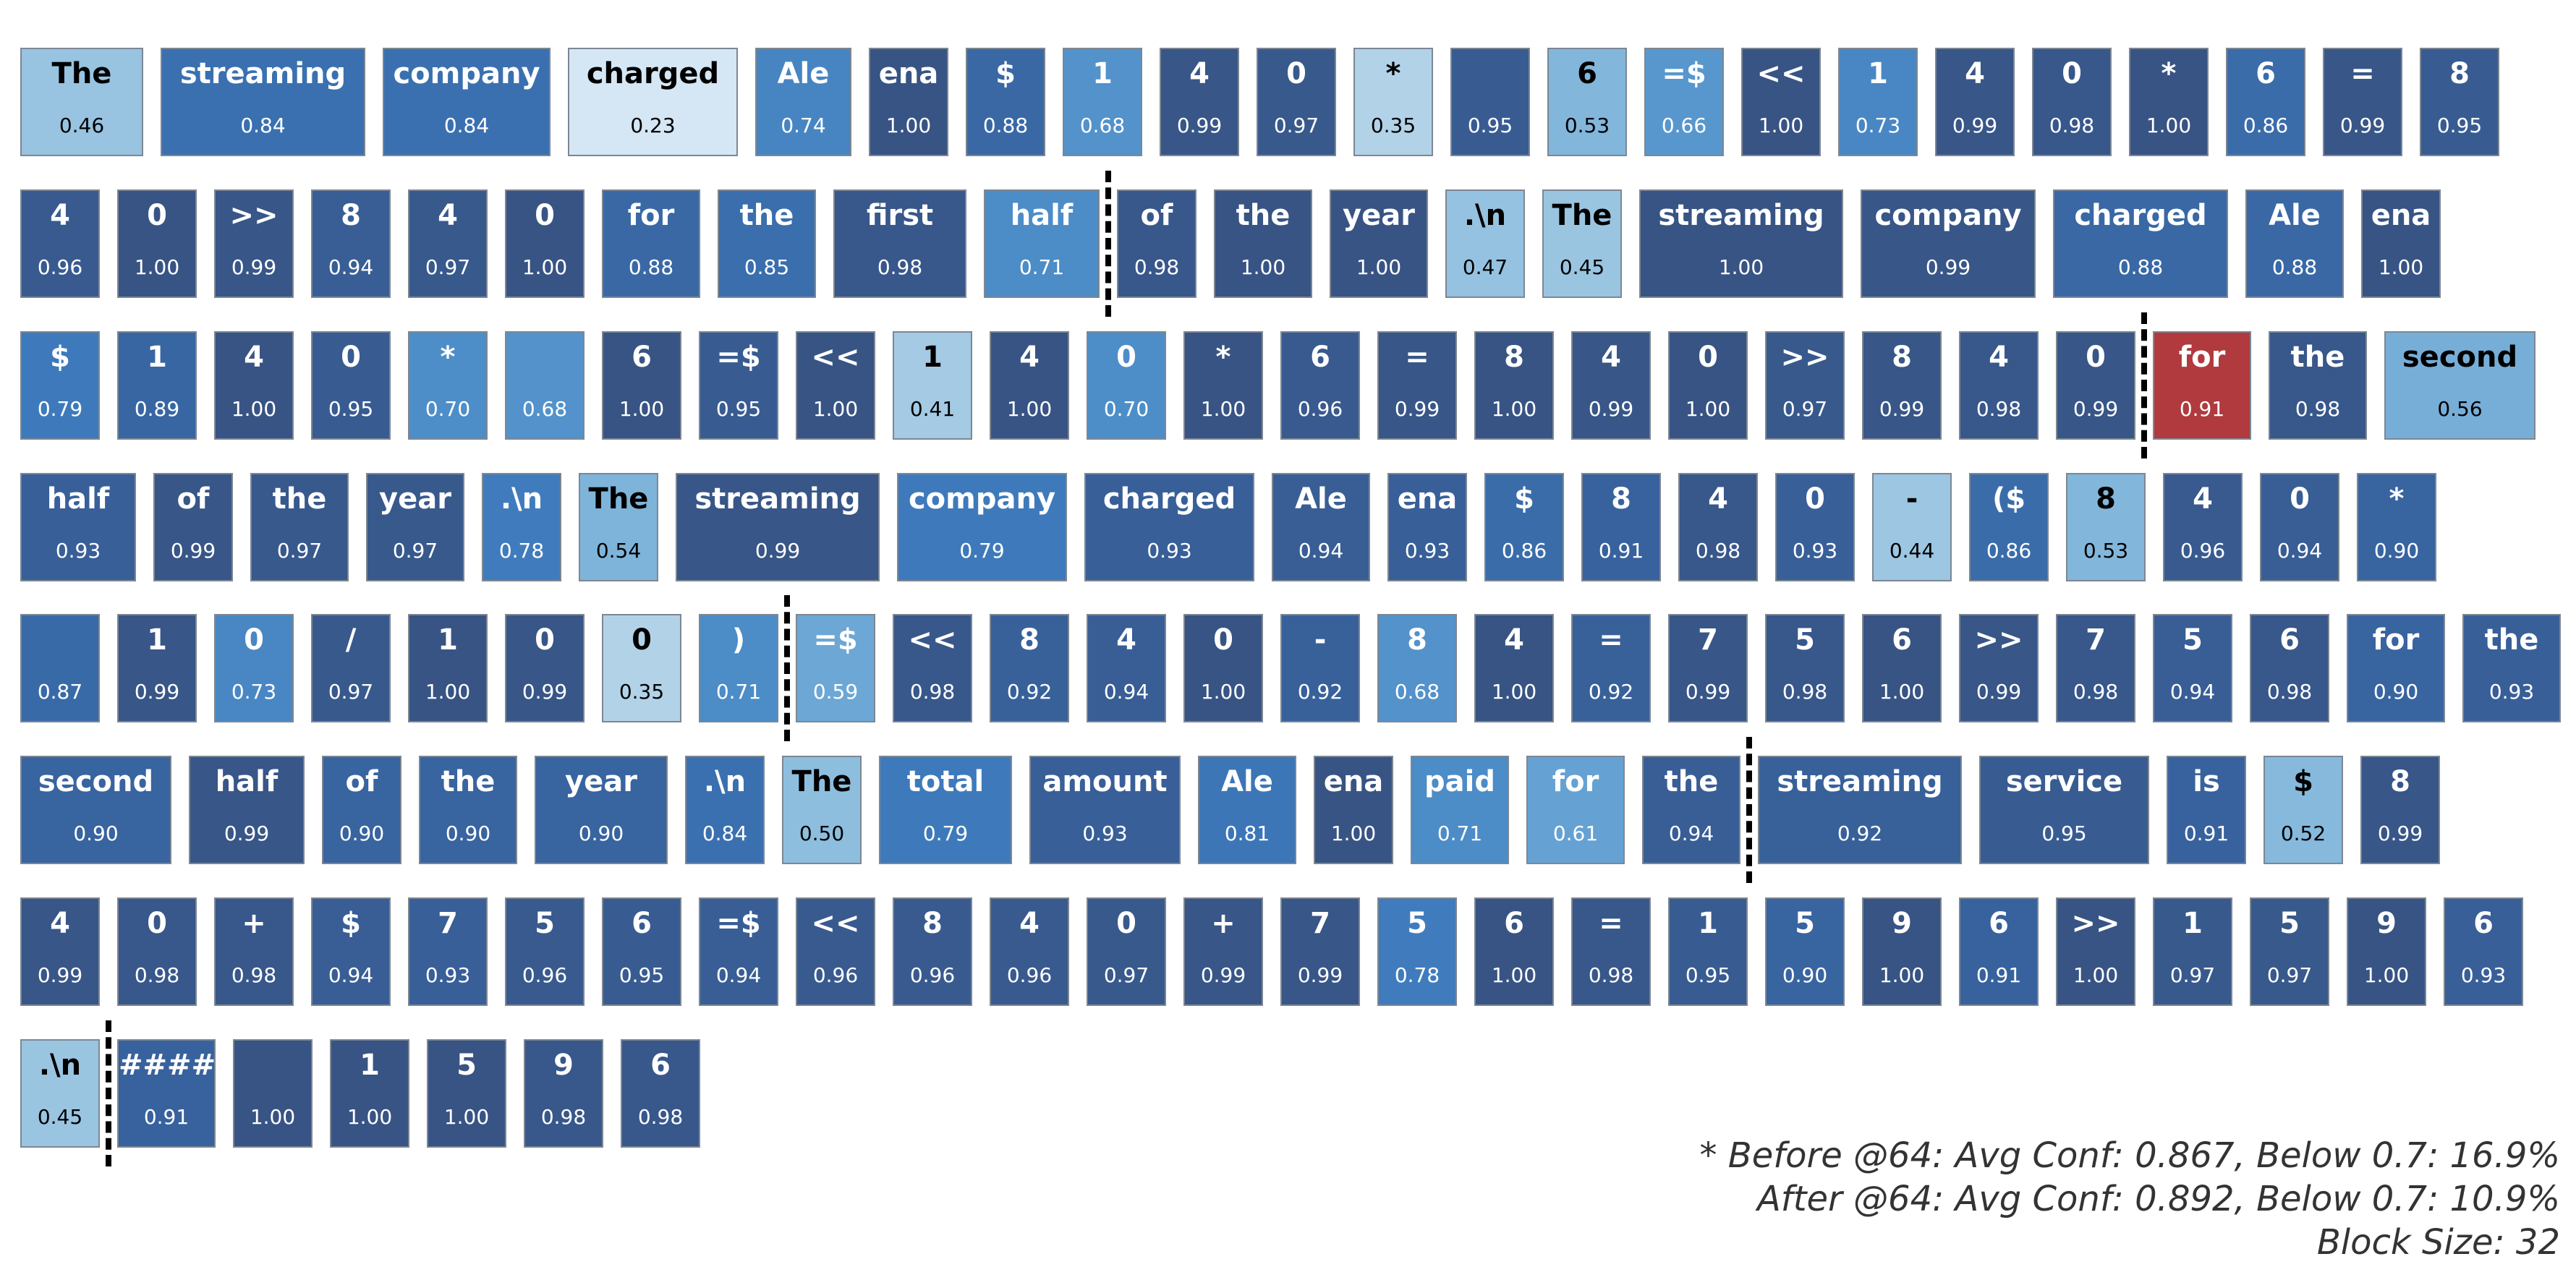 Image resolution: width=2576 pixels, height=1280 pixels. Describe the element at coordinates (803, 125) in the screenshot. I see `token-confidence: 0.74` at that location.